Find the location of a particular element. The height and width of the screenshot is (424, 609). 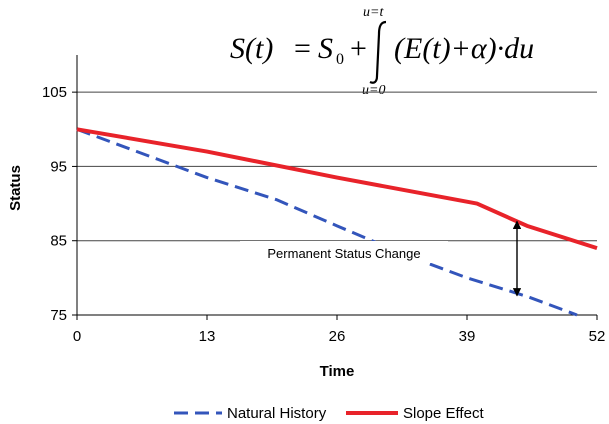

y-tick-label: 75 is located at coordinates (58, 315).